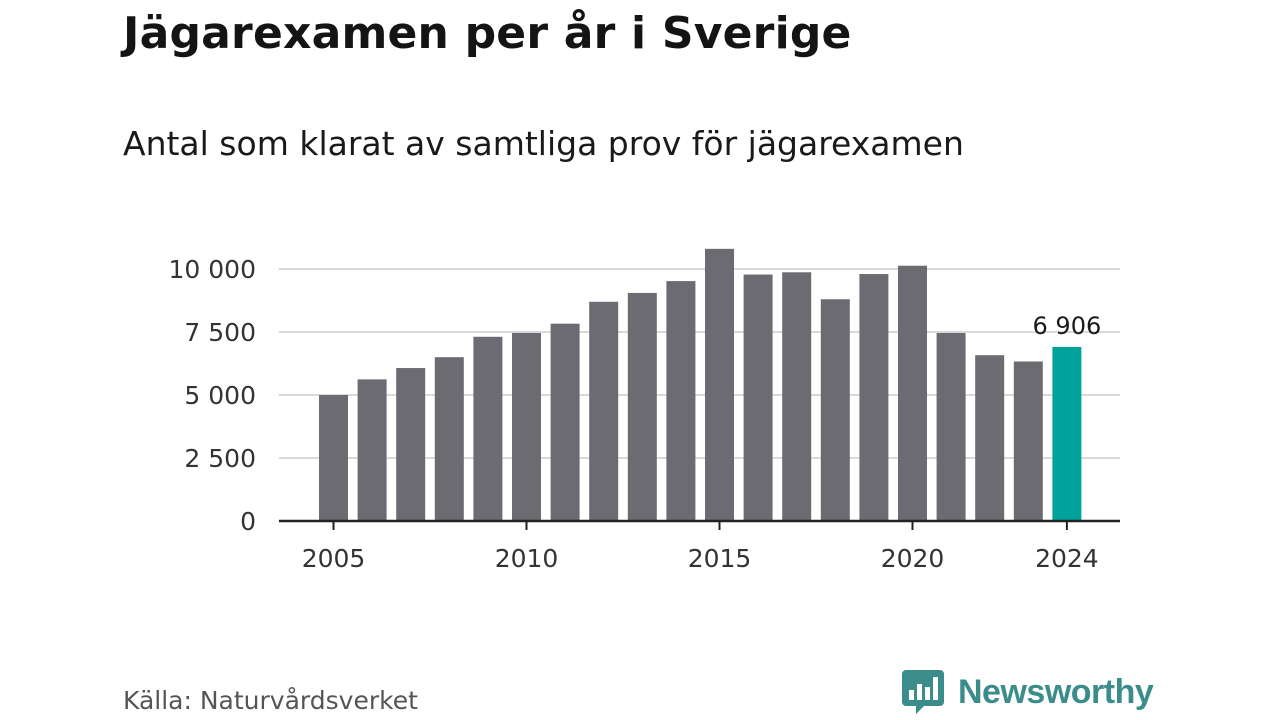 The height and width of the screenshot is (720, 1280). What do you see at coordinates (372, 450) in the screenshot?
I see `bar-2006` at bounding box center [372, 450].